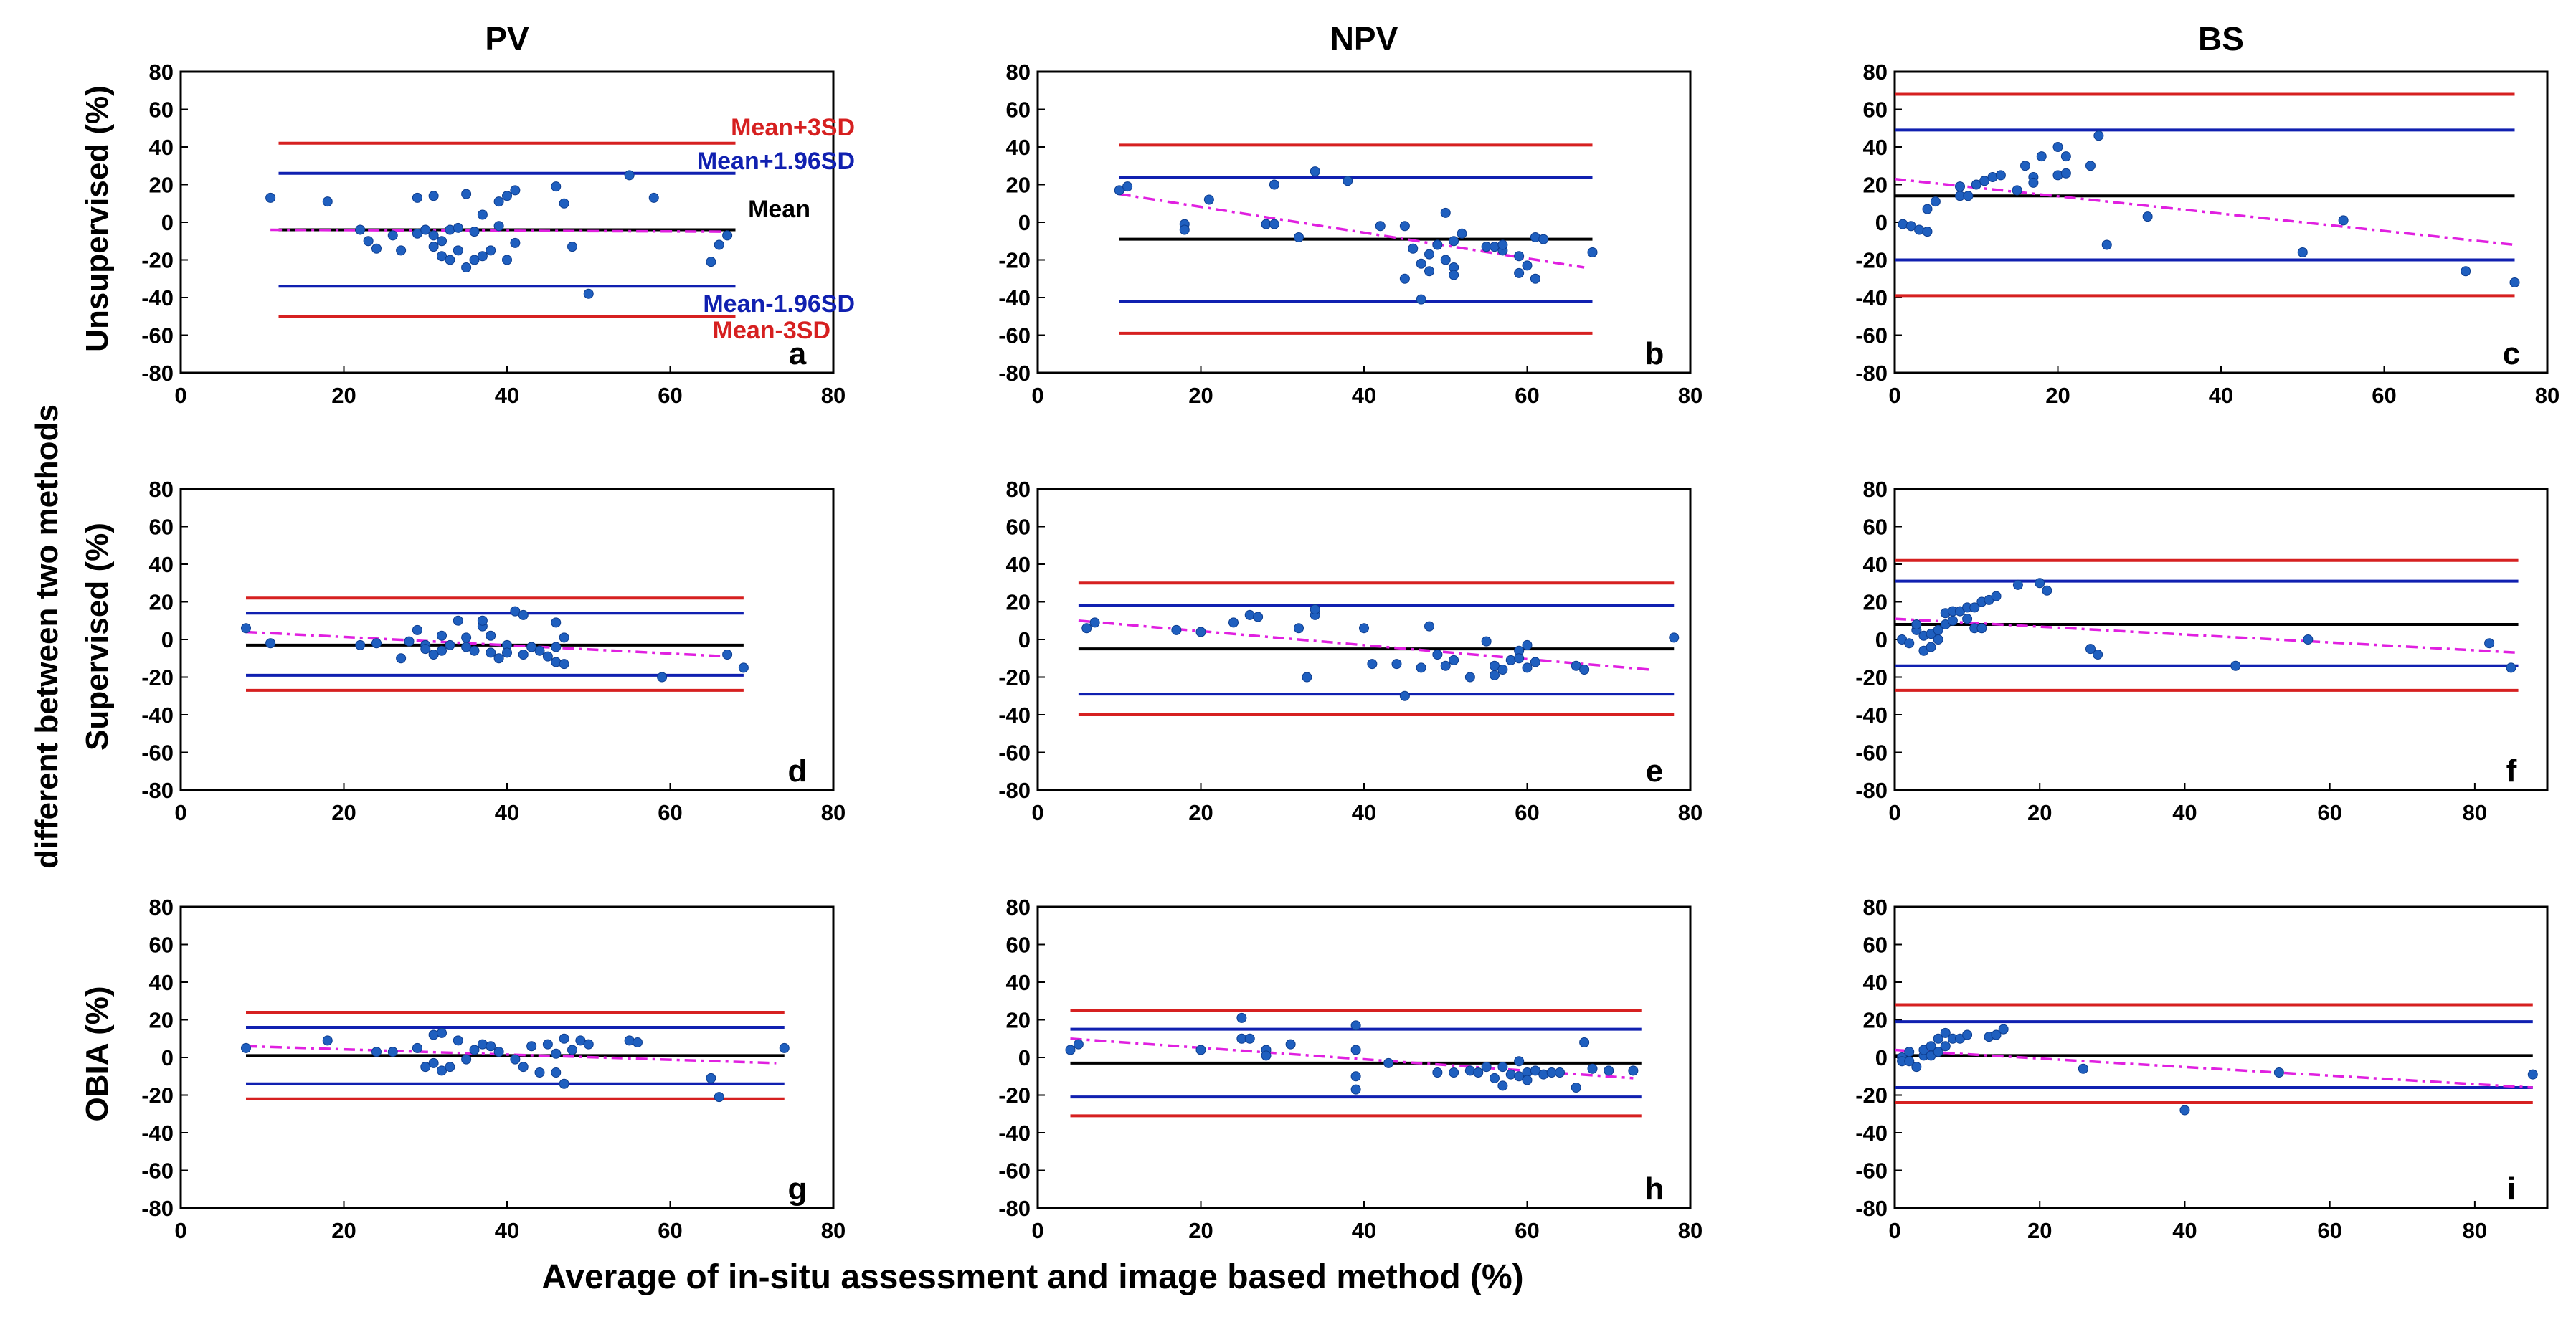 This screenshot has height=1322, width=2576. Describe the element at coordinates (1655, 1189) in the screenshot. I see `panel-letter: h` at that location.